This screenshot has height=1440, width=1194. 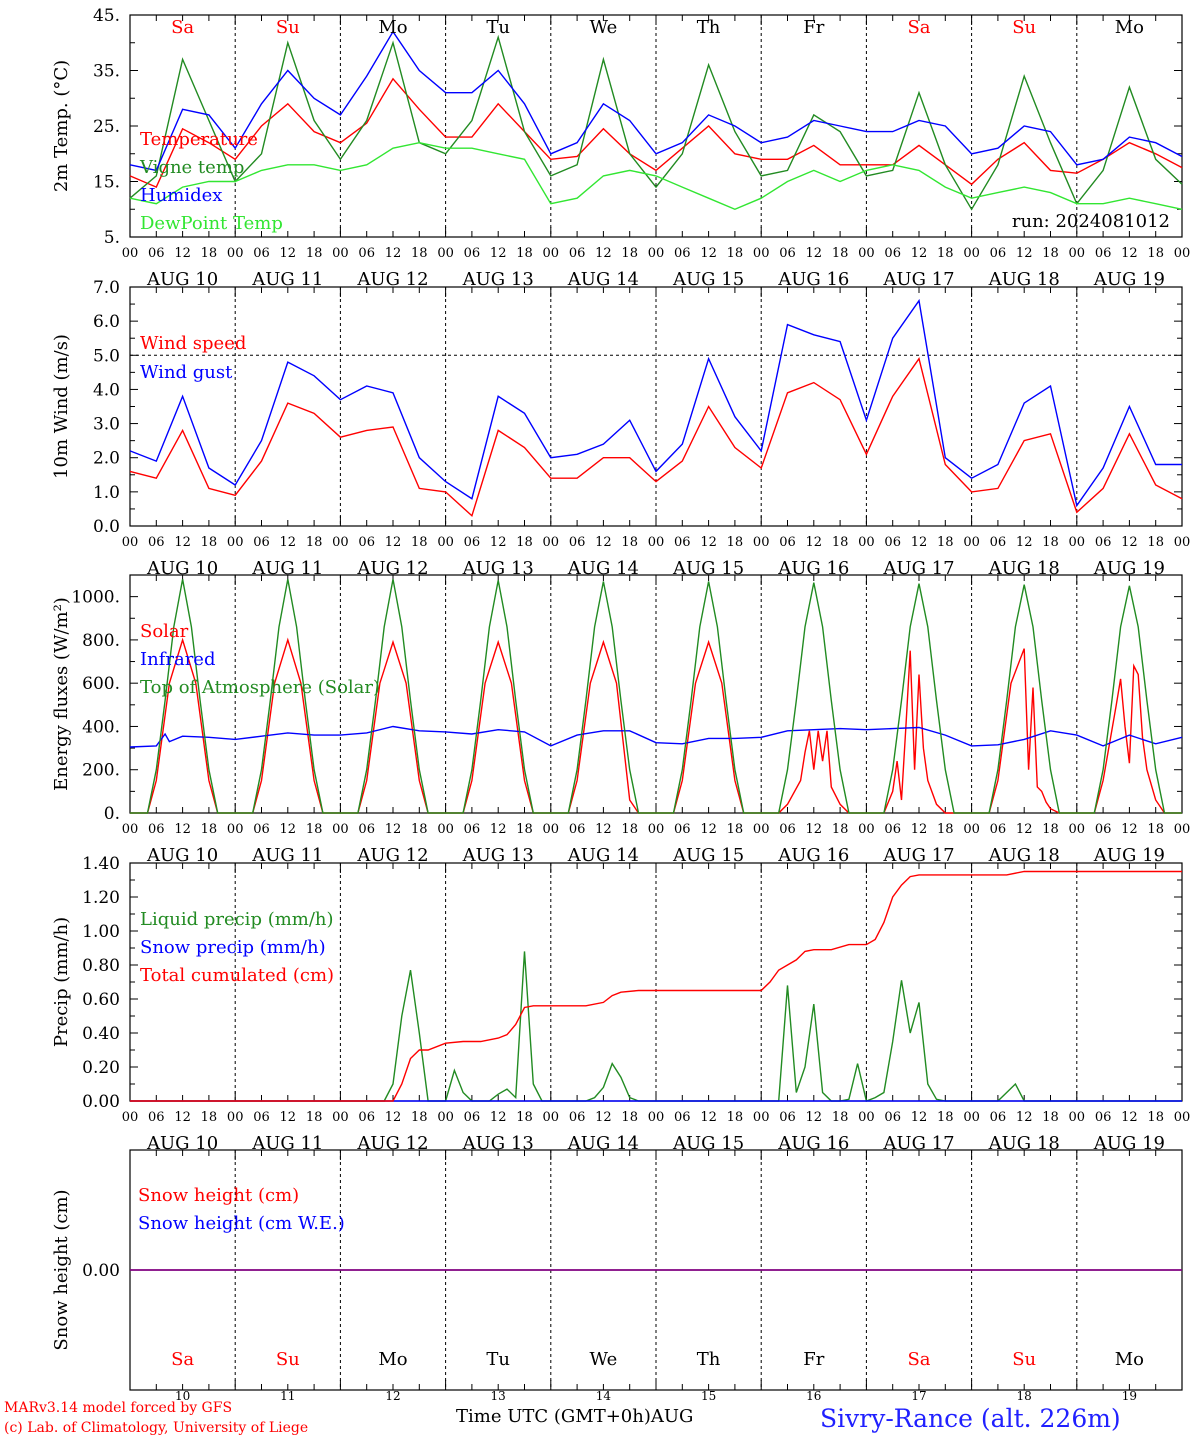 What do you see at coordinates (287, 279) in the screenshot?
I see `temp-date-label: AUG 11` at bounding box center [287, 279].